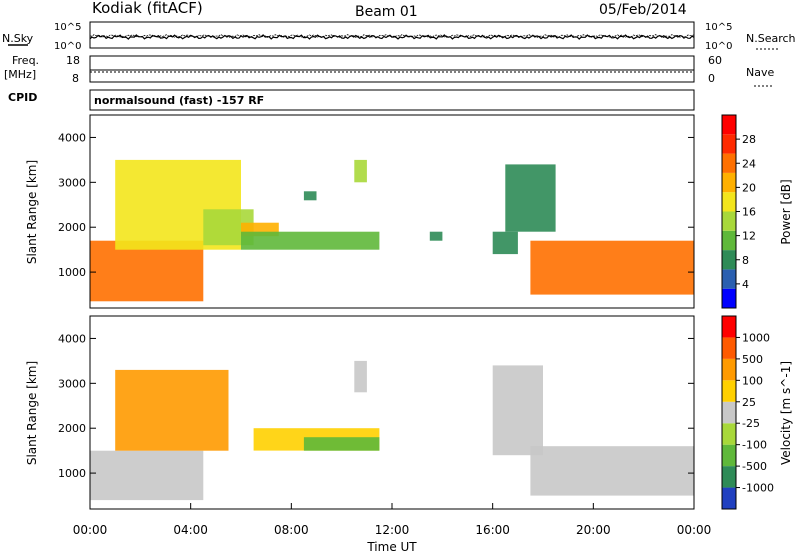  What do you see at coordinates (392, 69) in the screenshot?
I see `freq-panel-frame` at bounding box center [392, 69].